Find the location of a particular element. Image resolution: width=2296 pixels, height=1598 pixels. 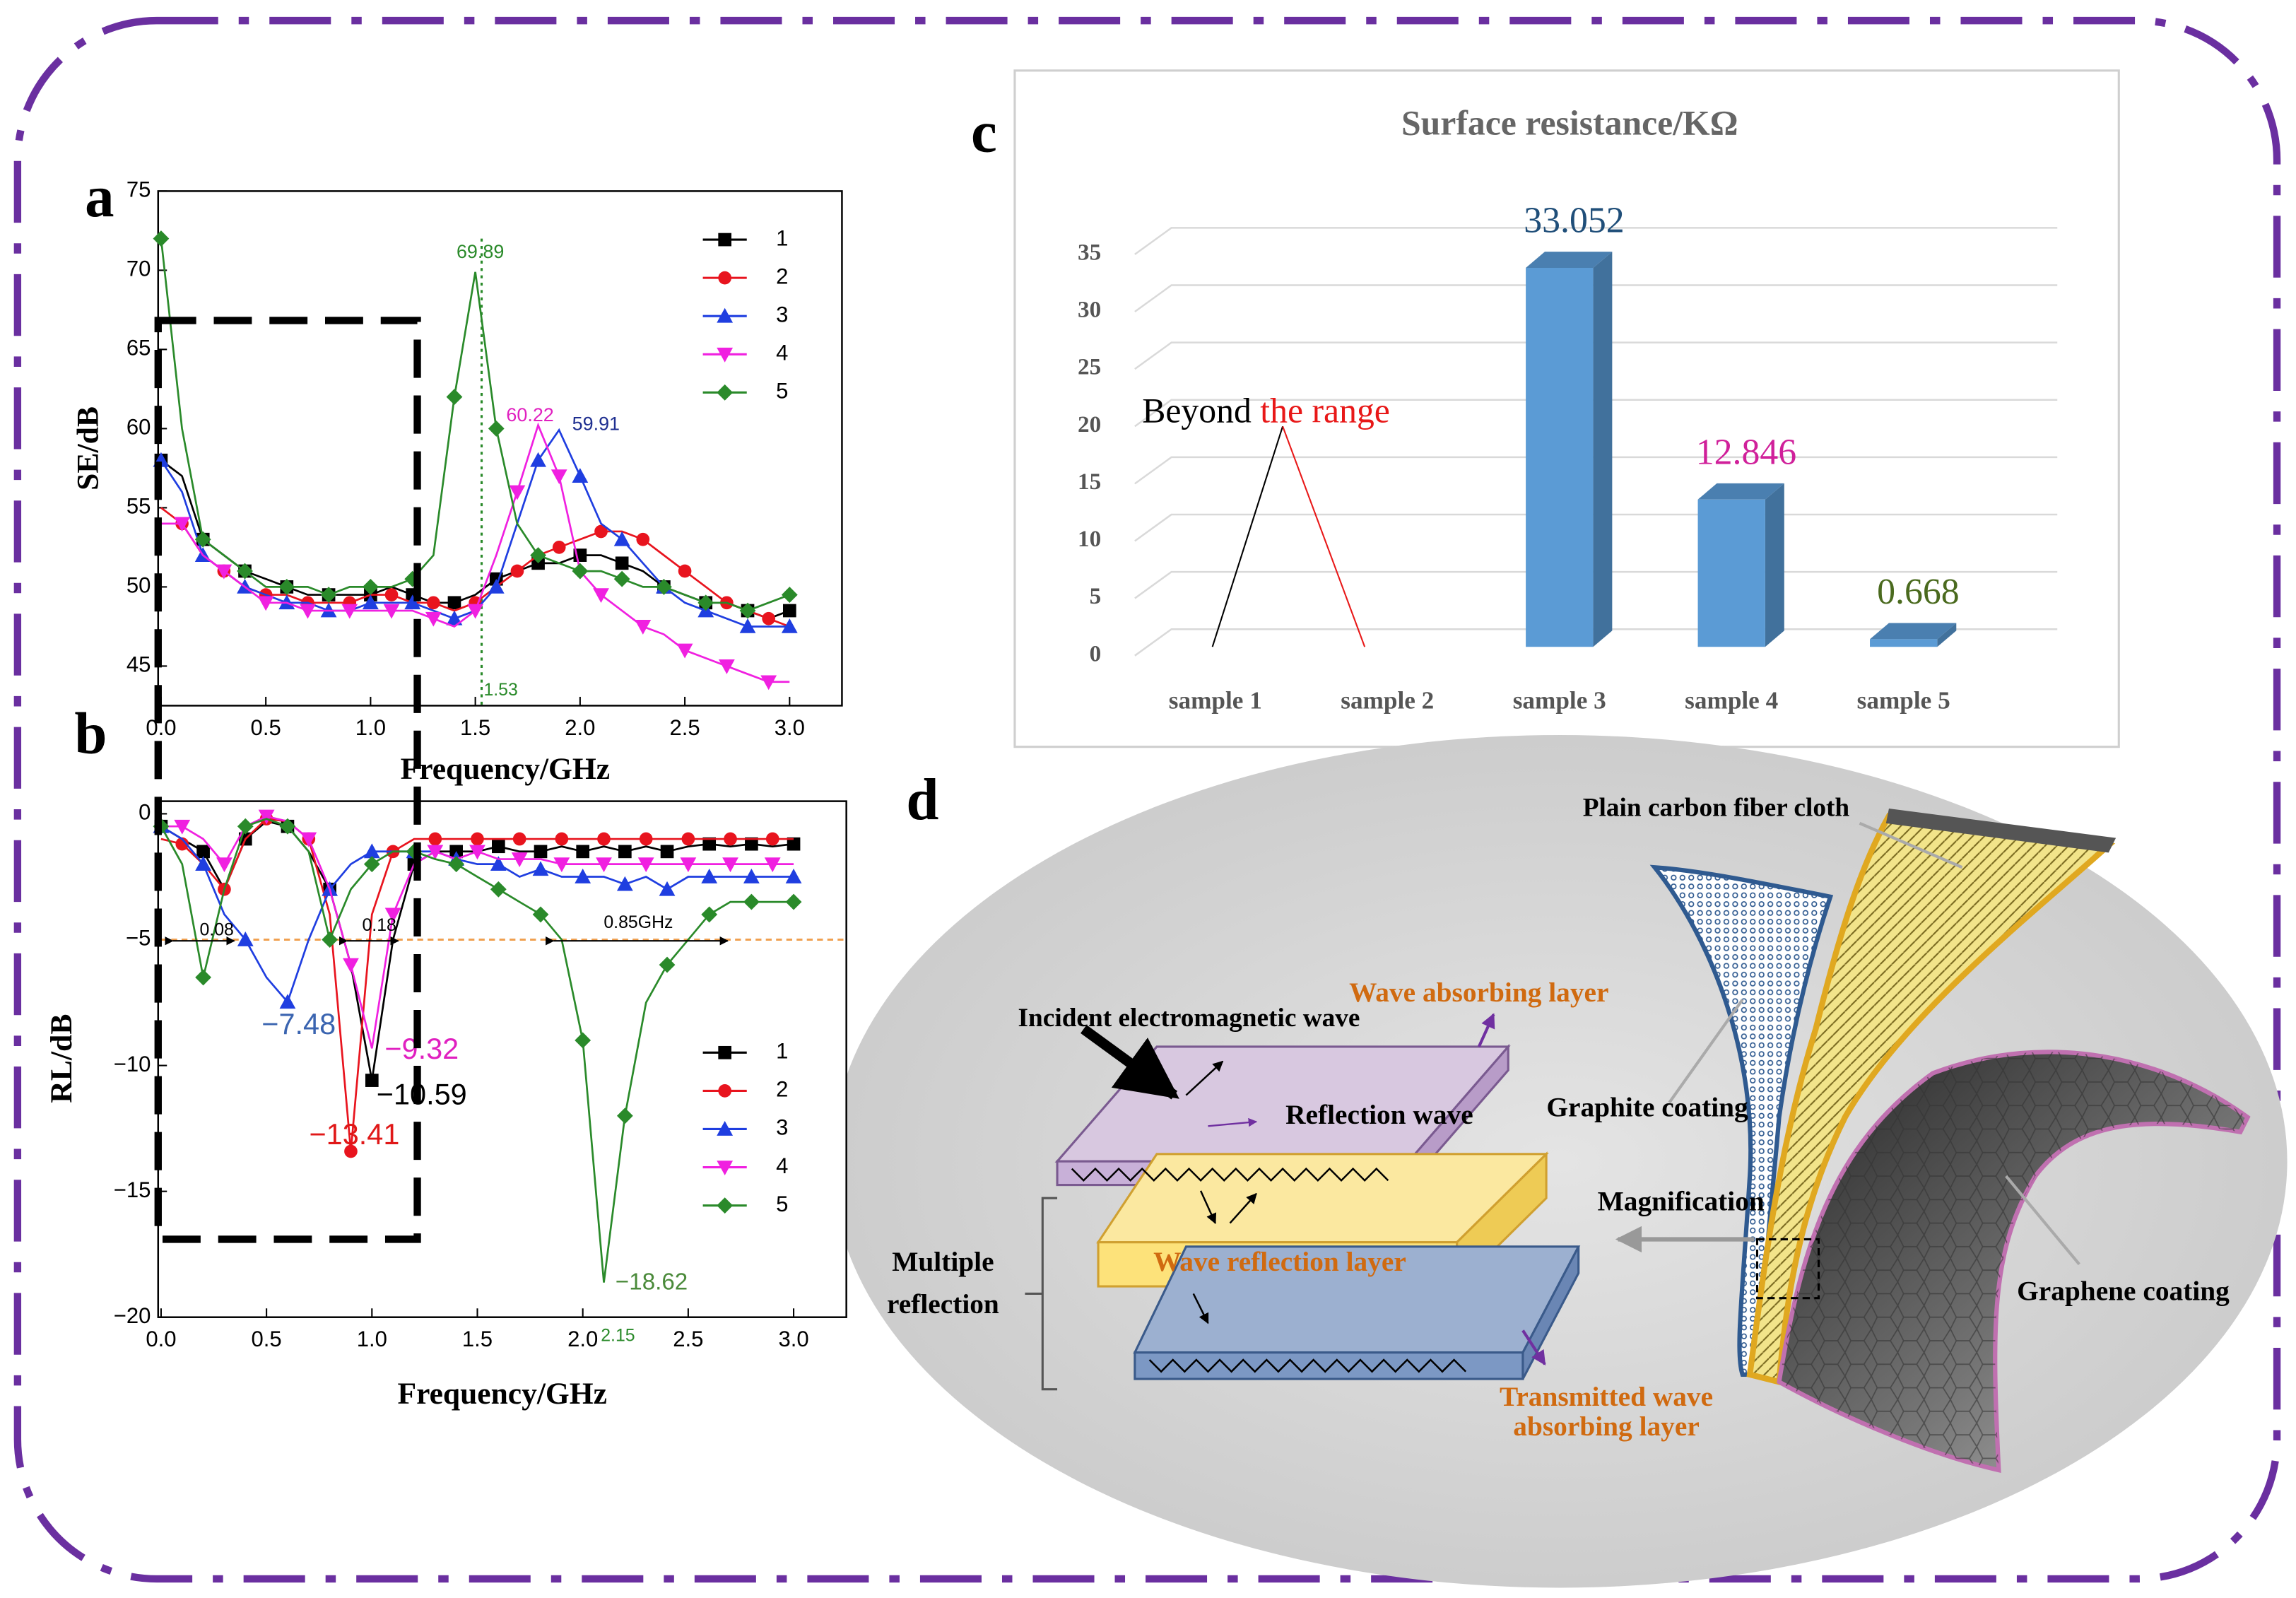

y-tick-label: 50 is located at coordinates (138, 585).